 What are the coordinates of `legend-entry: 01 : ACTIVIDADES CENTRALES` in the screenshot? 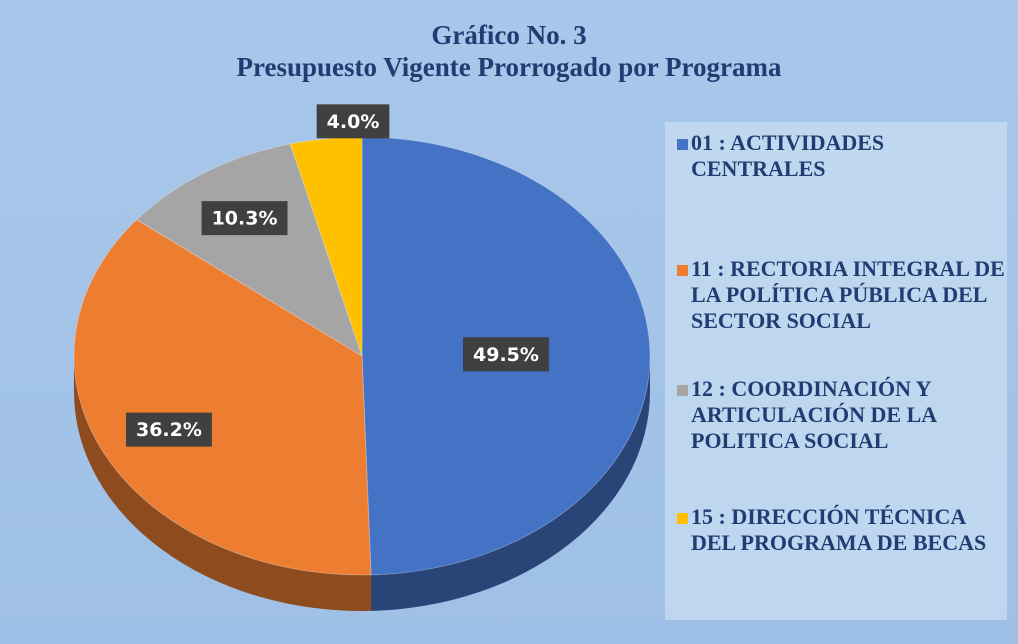 It's located at (844, 156).